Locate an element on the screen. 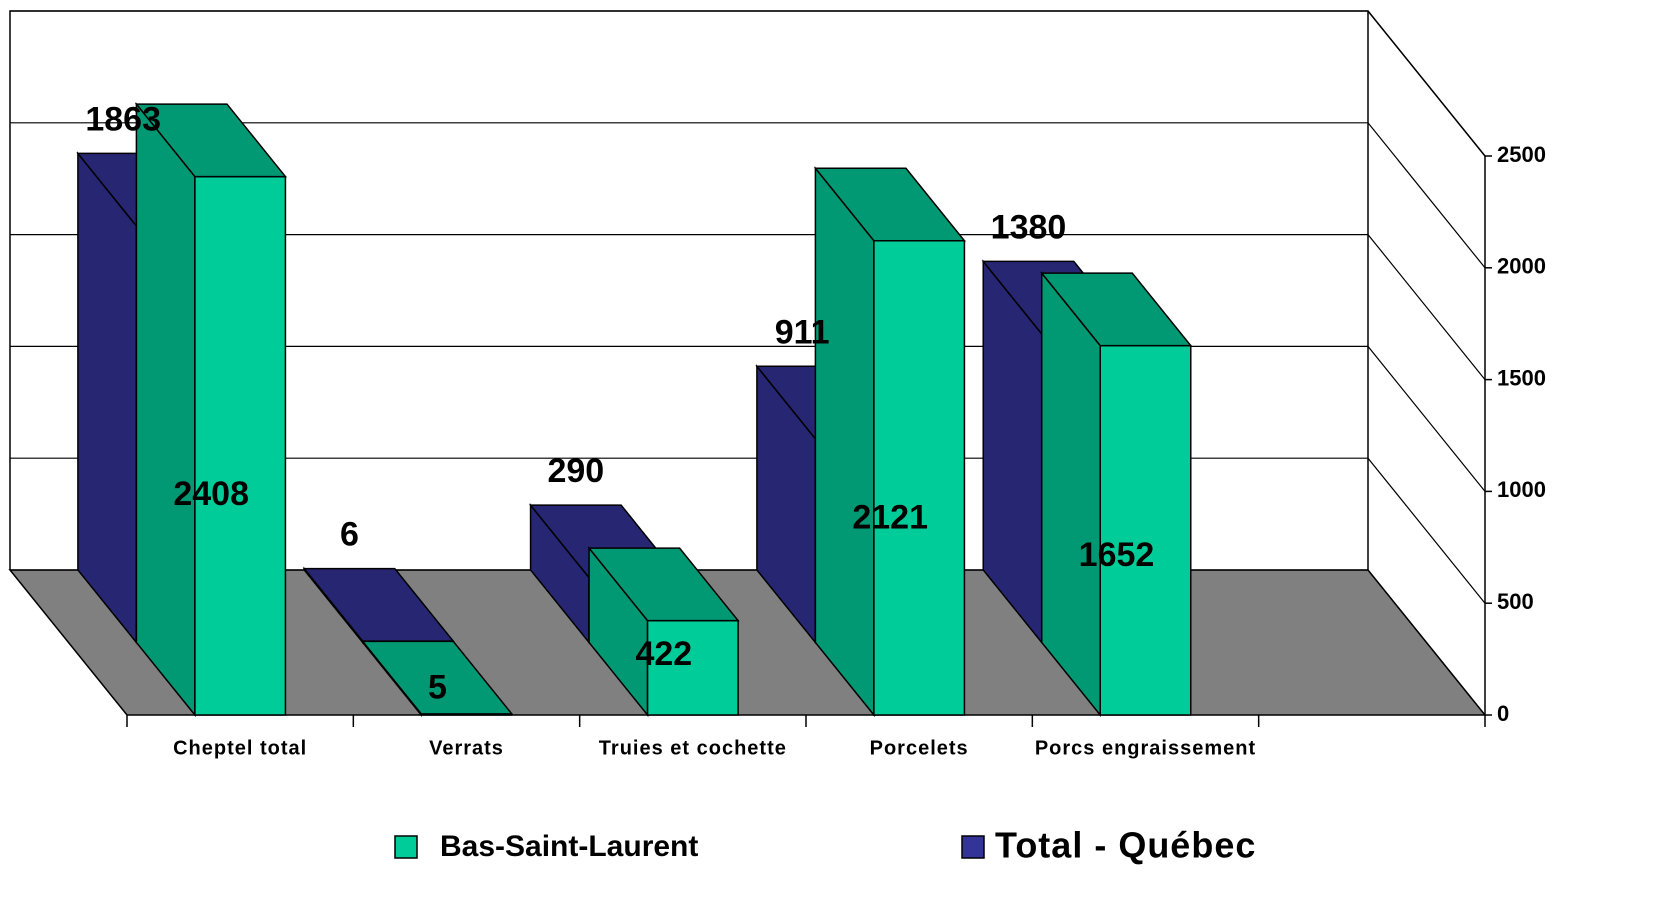  x-tick-label: Verrats is located at coordinates (466, 748).